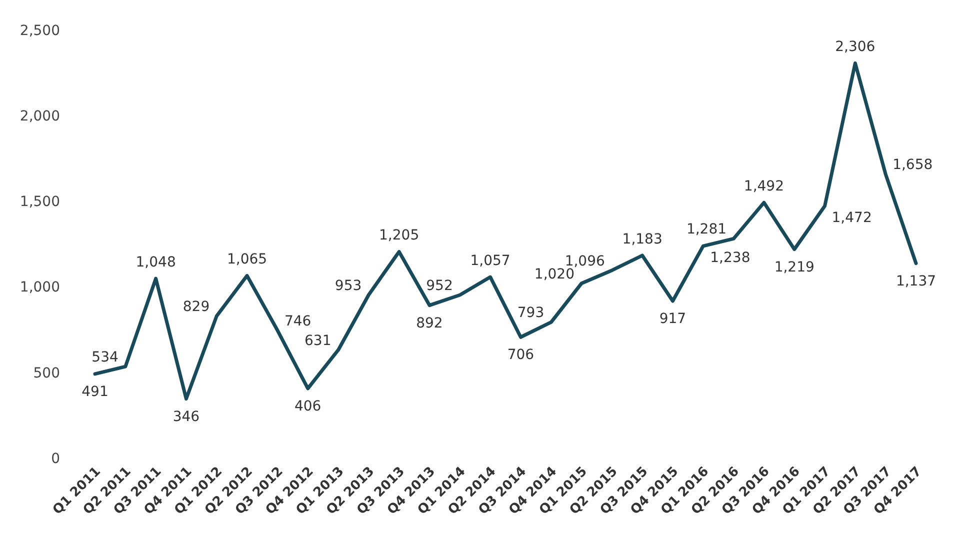 The height and width of the screenshot is (535, 957). Describe the element at coordinates (429, 323) in the screenshot. I see `data-label: 892` at that location.